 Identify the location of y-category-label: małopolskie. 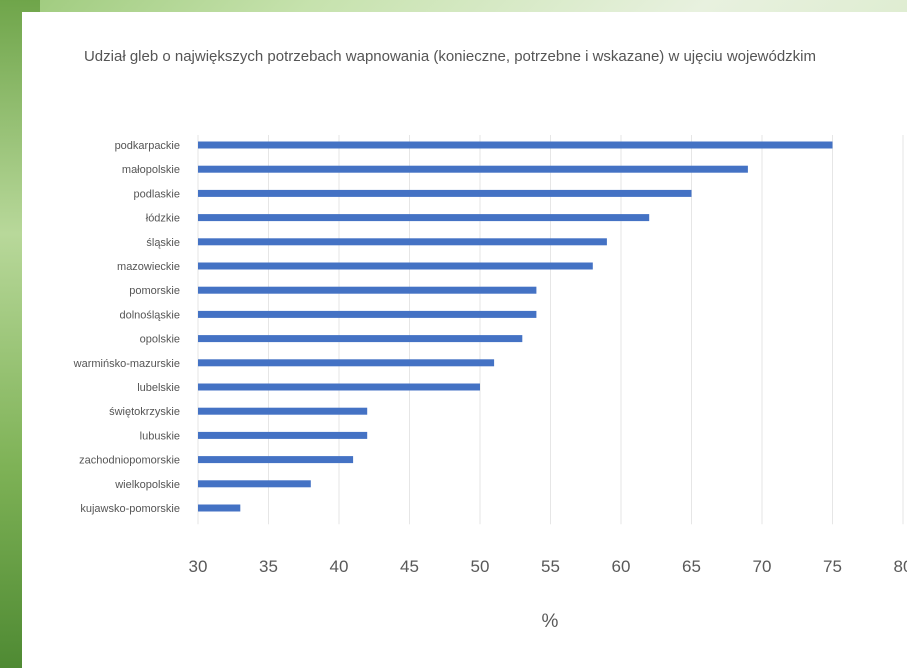
(151, 170).